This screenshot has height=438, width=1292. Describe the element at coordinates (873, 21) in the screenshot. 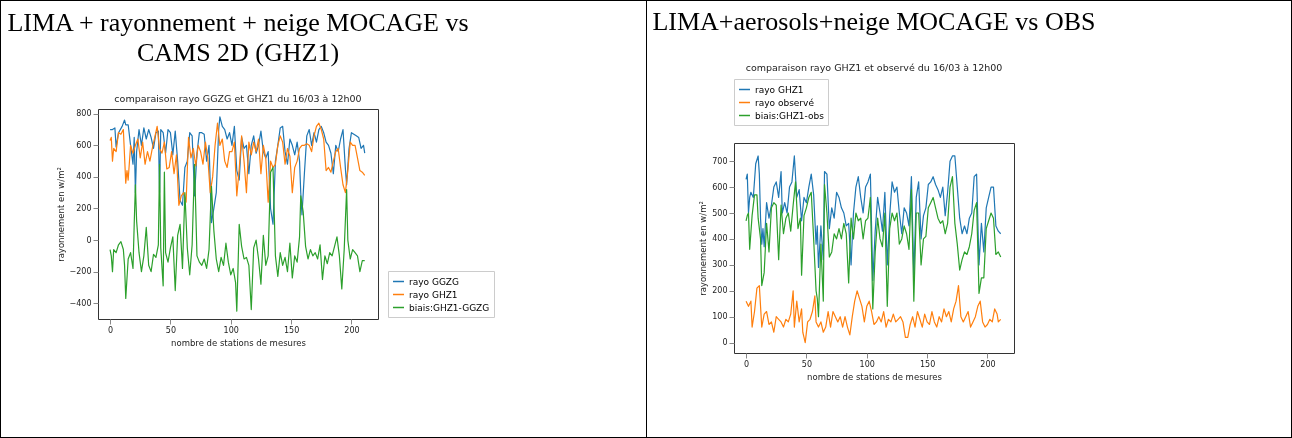

I see `chart-title: LIMA+aerosols+neige MOCAGE vs OBS` at that location.